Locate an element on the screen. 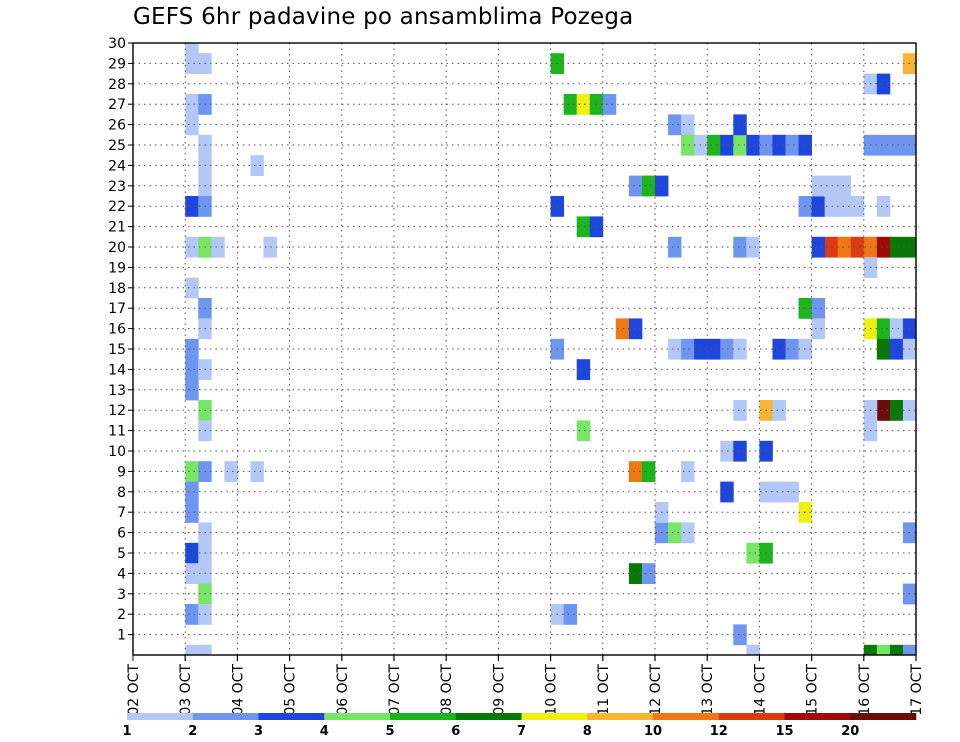  color-bar-label: 7 is located at coordinates (521, 731).